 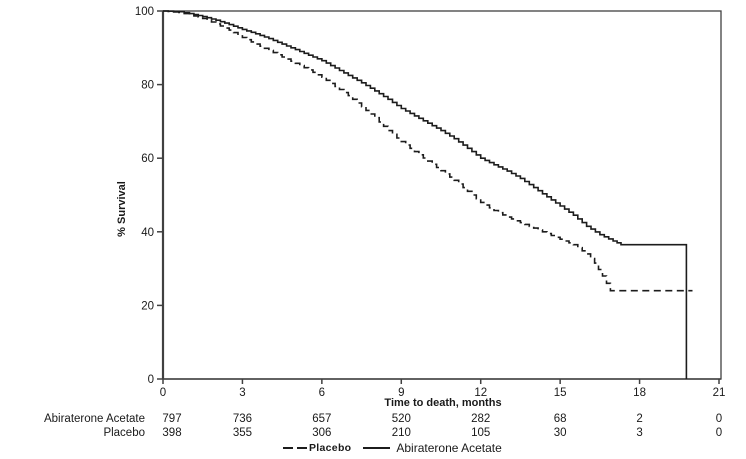 I want to click on abiraterone-solid-line-sample, so click(x=377, y=447).